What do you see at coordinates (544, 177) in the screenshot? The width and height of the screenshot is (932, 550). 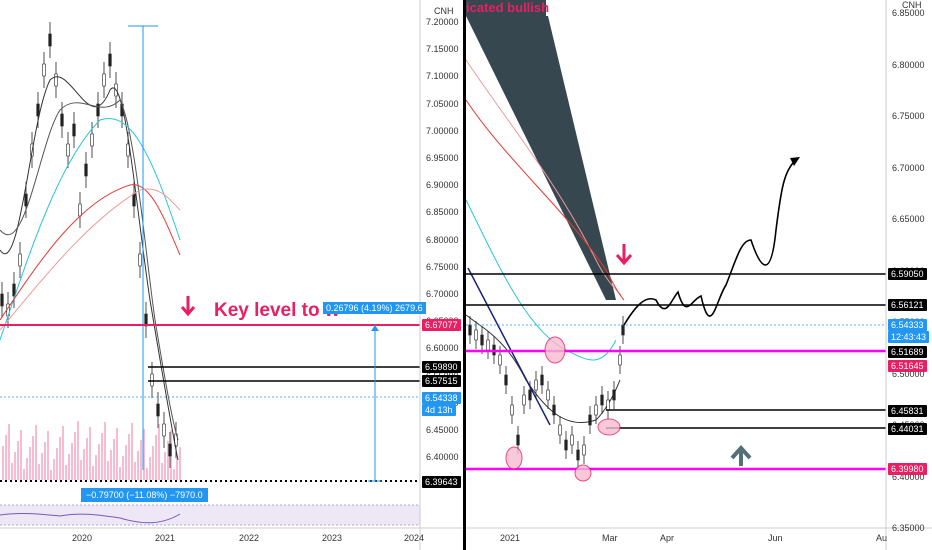 I see `ma-lightred` at bounding box center [544, 177].